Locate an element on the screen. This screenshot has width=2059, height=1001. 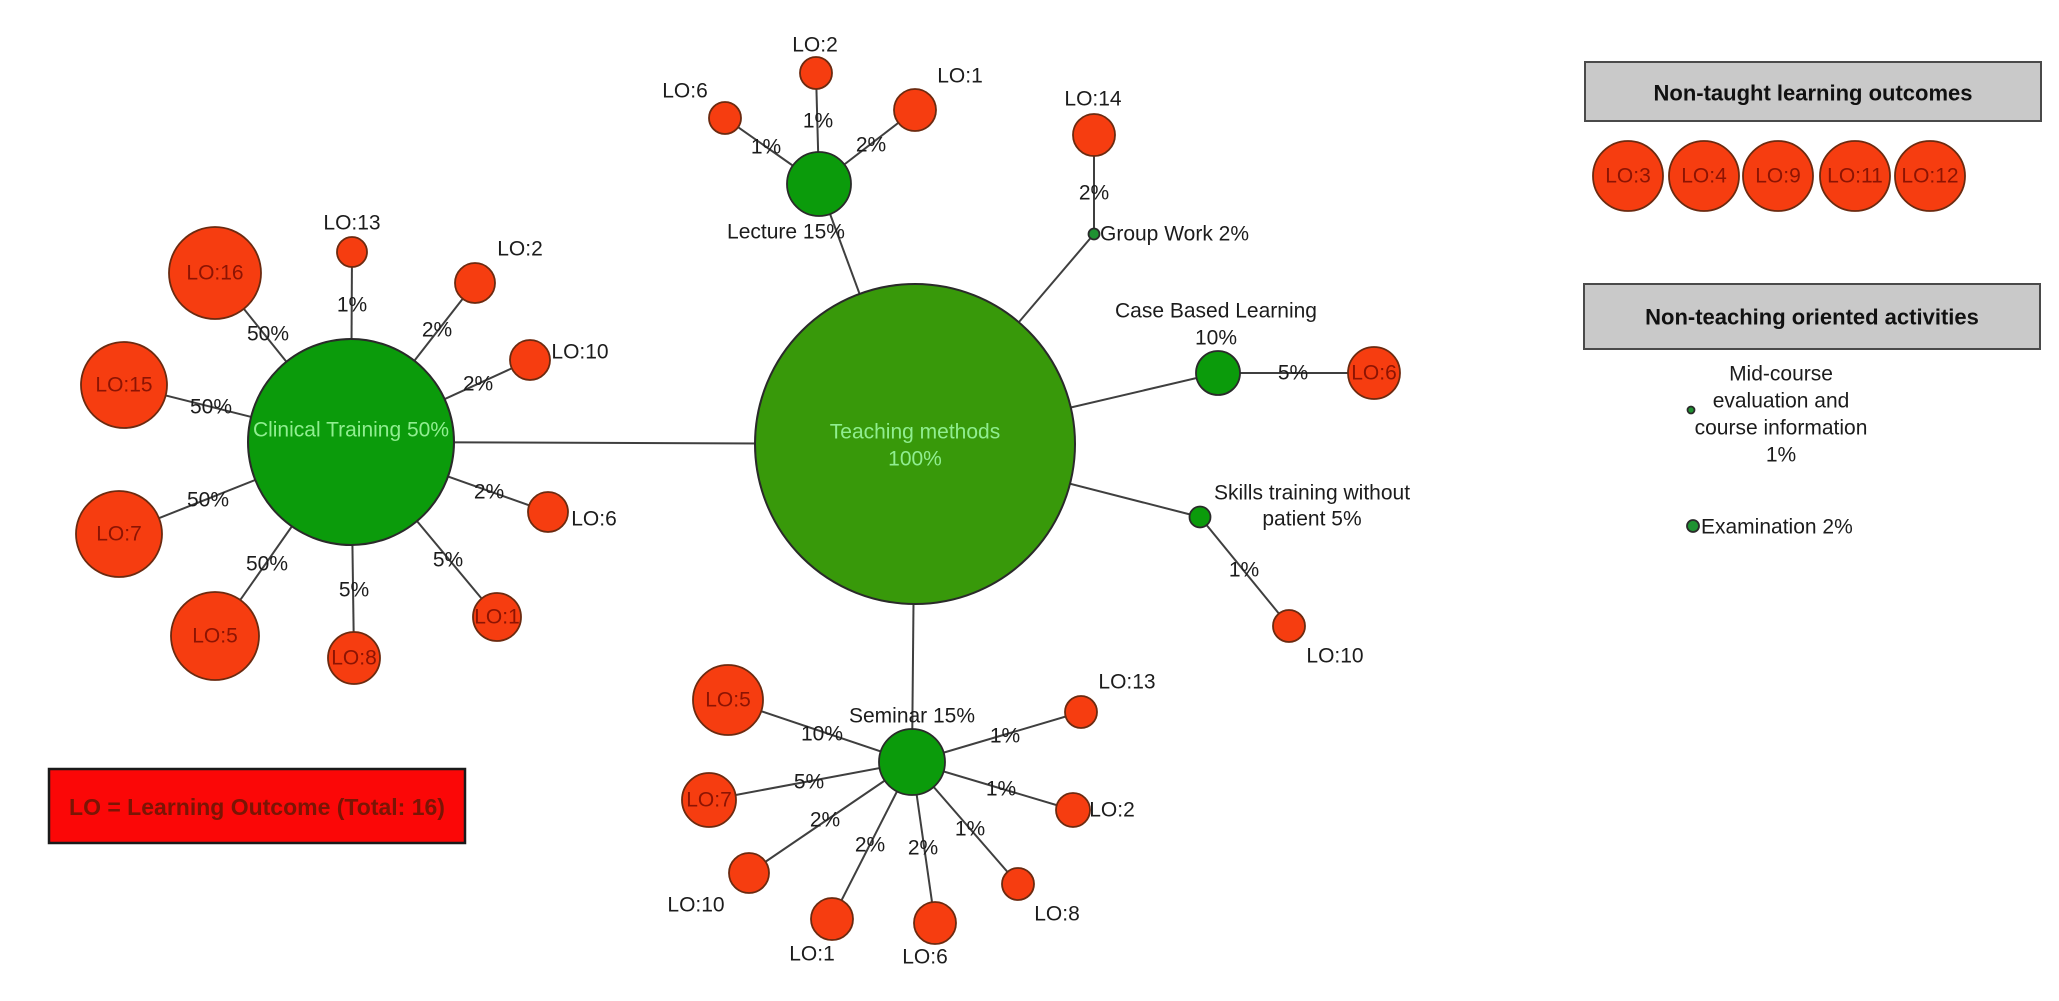
svg-text: LO:11 is located at coordinates (1855, 176).